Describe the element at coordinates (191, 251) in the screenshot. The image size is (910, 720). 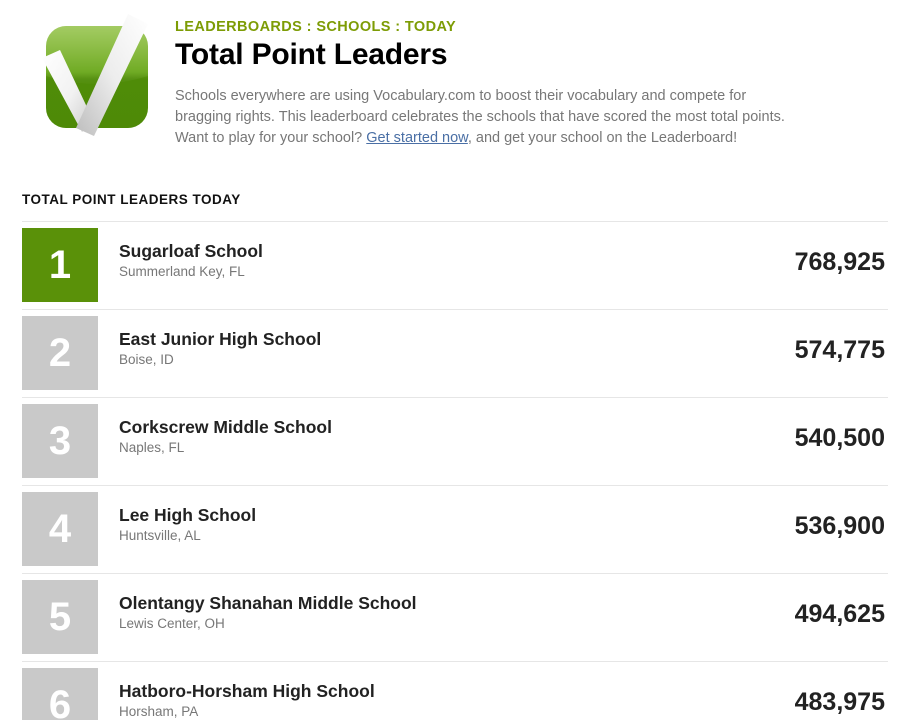
I see `school-name: Sugarloaf School` at that location.